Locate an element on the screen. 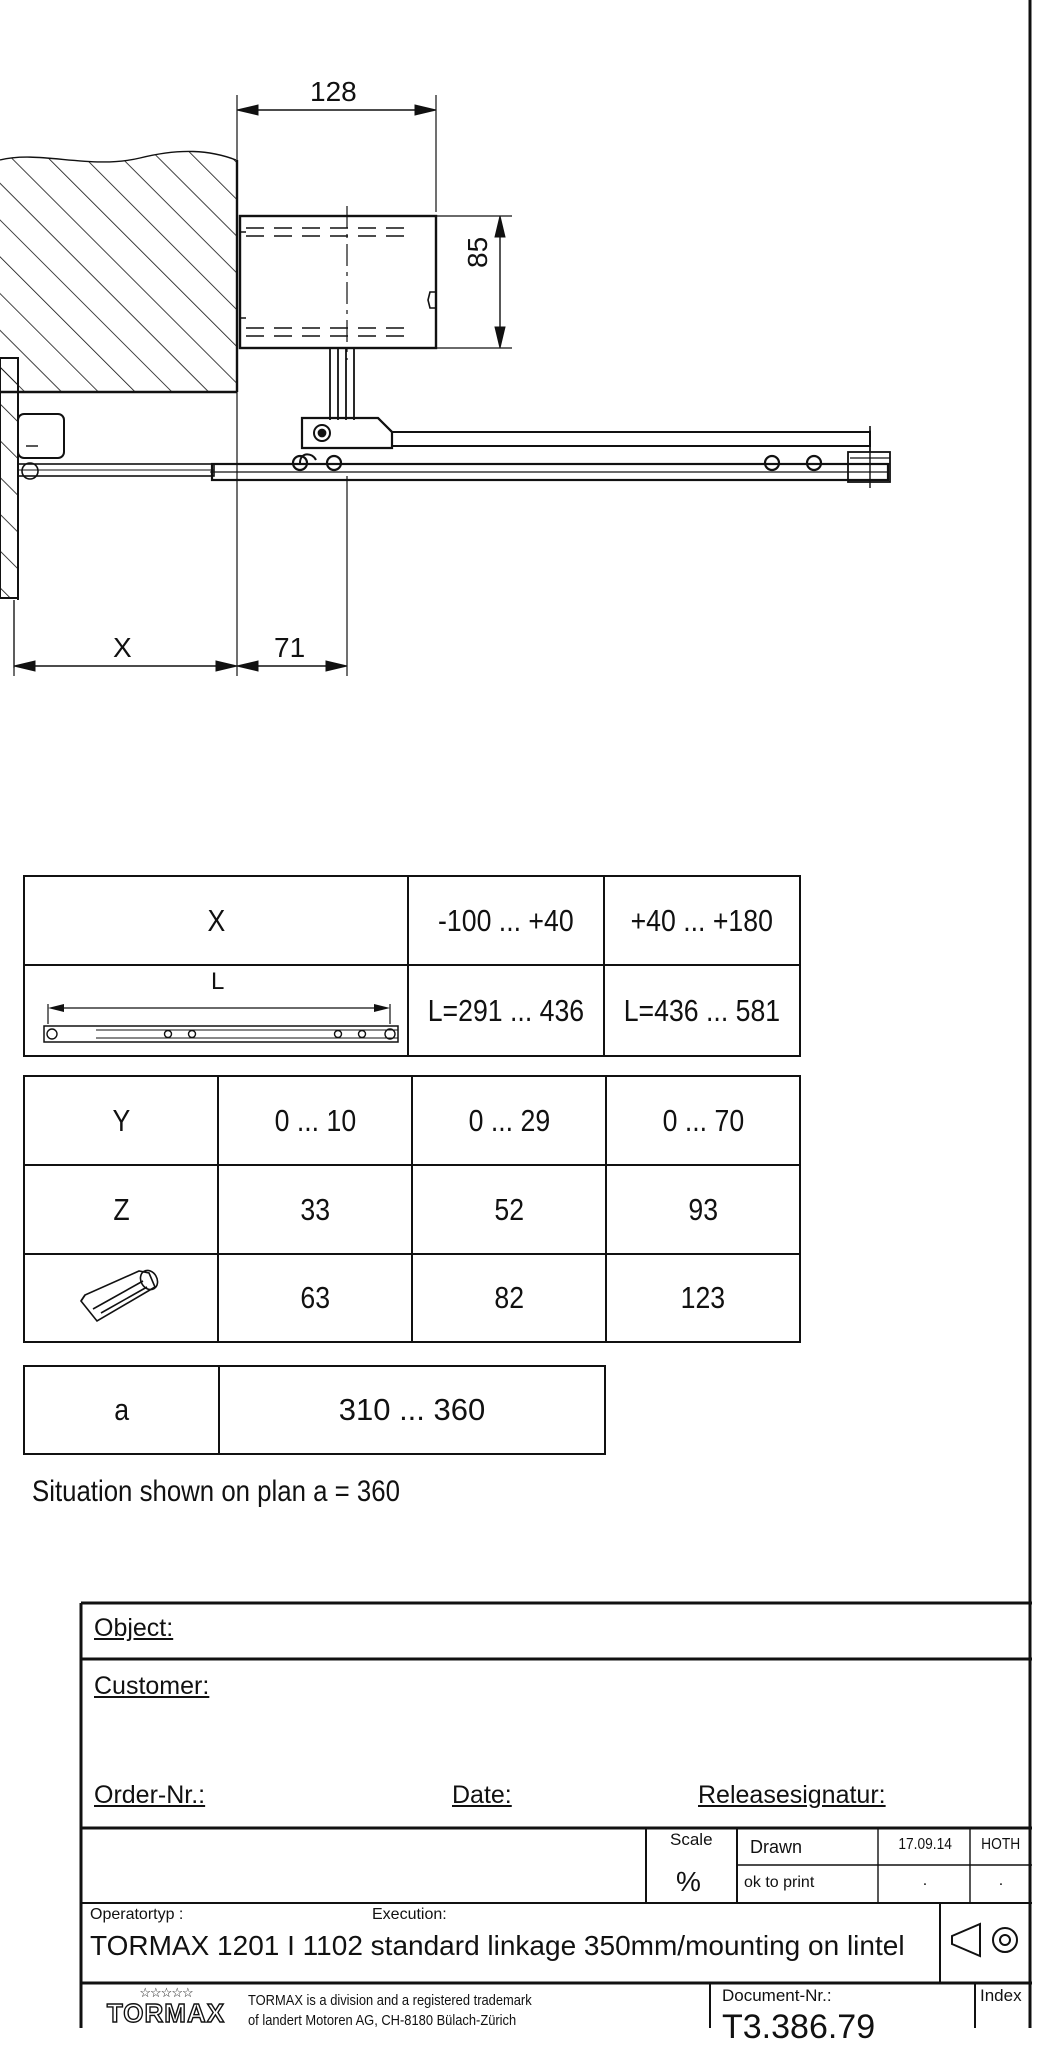 The height and width of the screenshot is (2047, 1037). dimension-128-label: 128 is located at coordinates (333, 91).